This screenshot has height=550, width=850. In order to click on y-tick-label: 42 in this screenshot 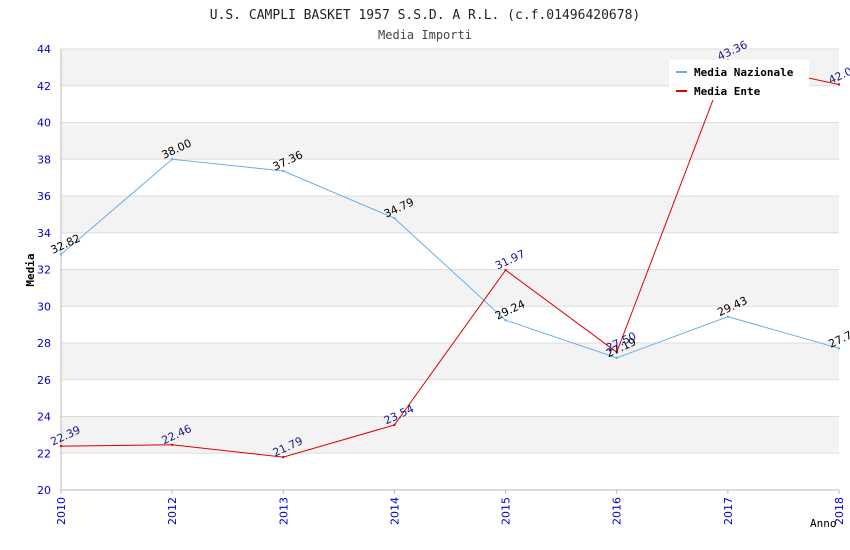, I will do `click(44, 86)`.